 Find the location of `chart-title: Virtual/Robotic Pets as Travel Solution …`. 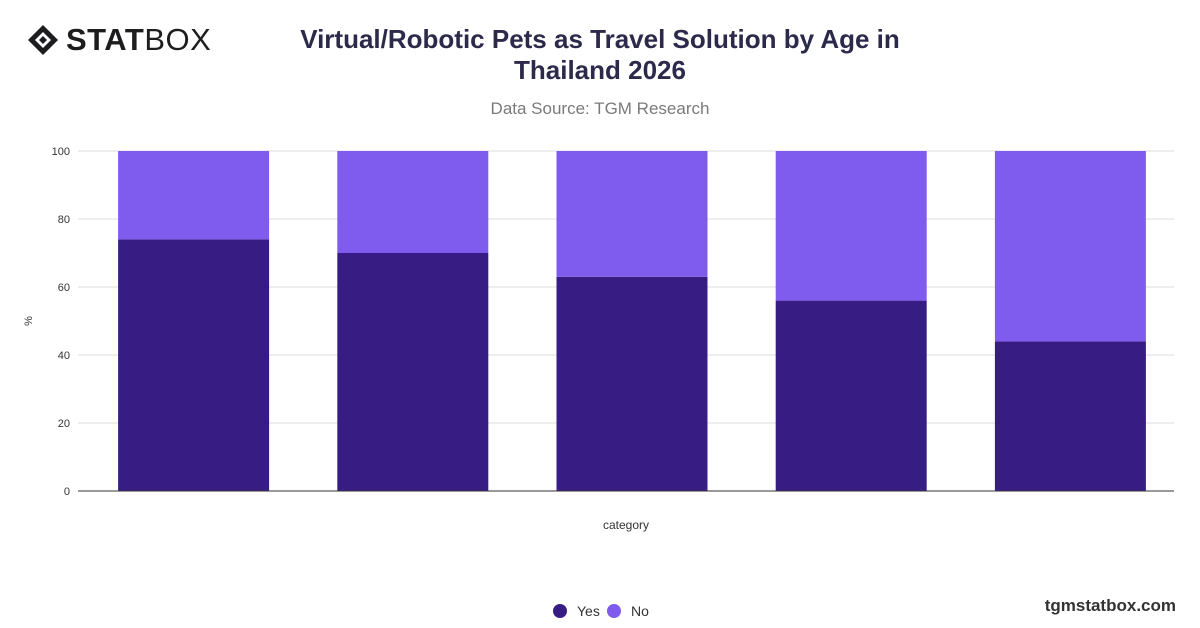

chart-title: Virtual/Robotic Pets as Travel Solution … is located at coordinates (600, 54).